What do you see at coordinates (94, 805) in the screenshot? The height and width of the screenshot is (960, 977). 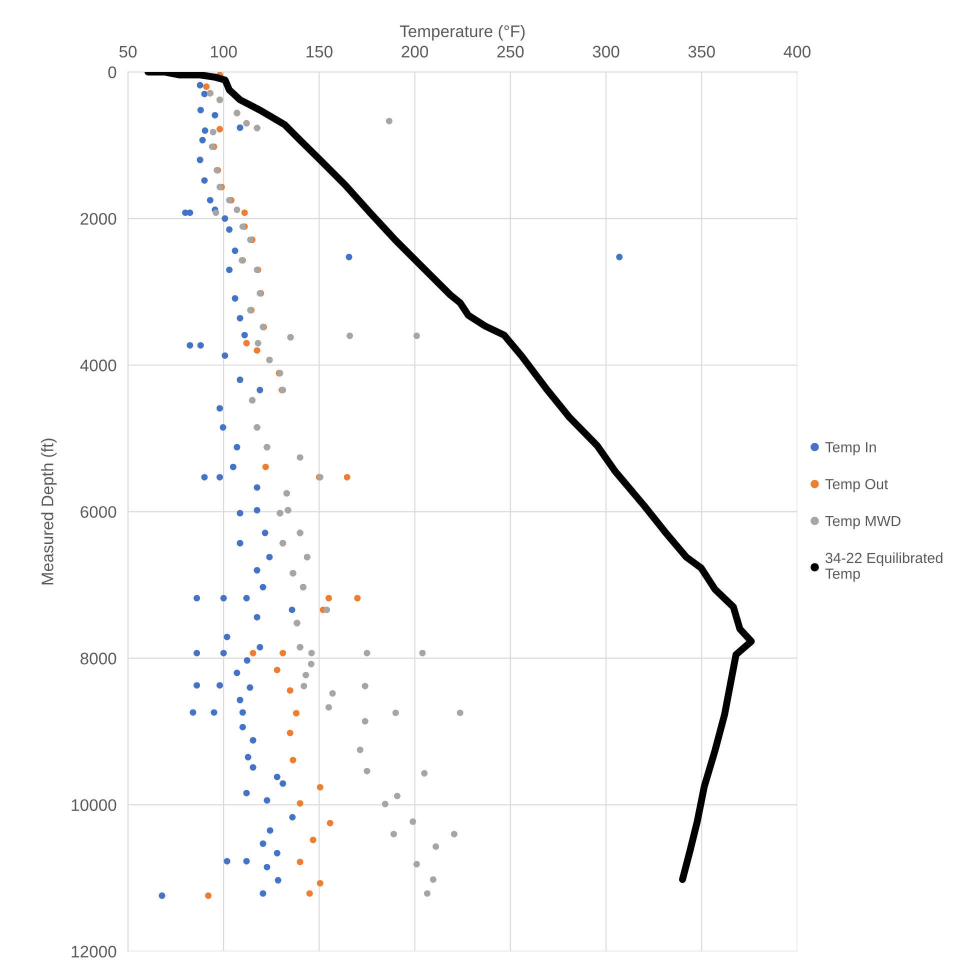 I see `y-tick-label: 10000` at bounding box center [94, 805].